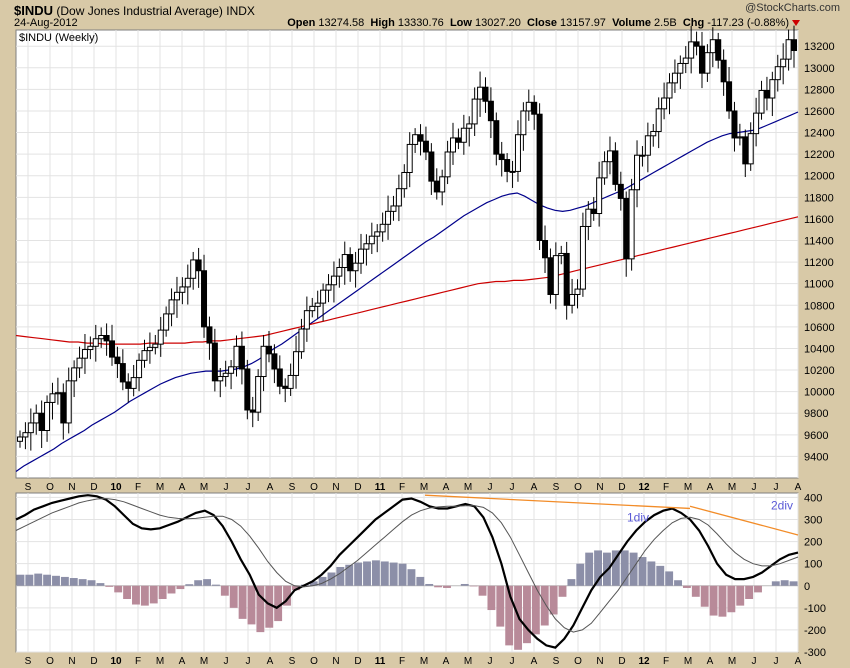 Image resolution: width=850 pixels, height=668 pixels. What do you see at coordinates (292, 661) in the screenshot?
I see `macd-x-label: S` at bounding box center [292, 661].